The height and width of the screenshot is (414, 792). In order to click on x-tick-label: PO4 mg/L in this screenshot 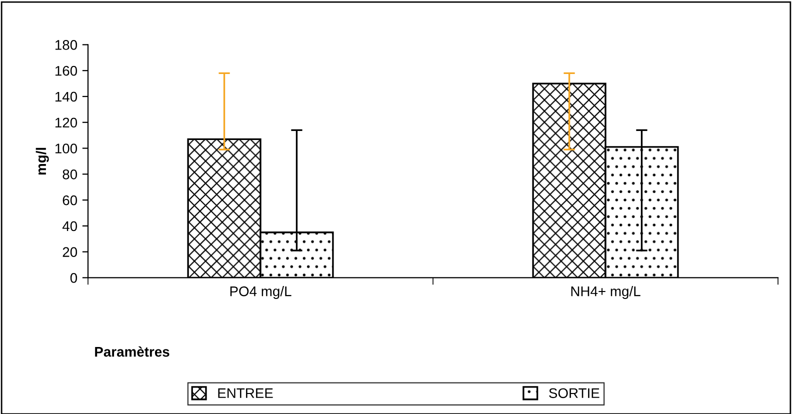, I will do `click(261, 292)`.